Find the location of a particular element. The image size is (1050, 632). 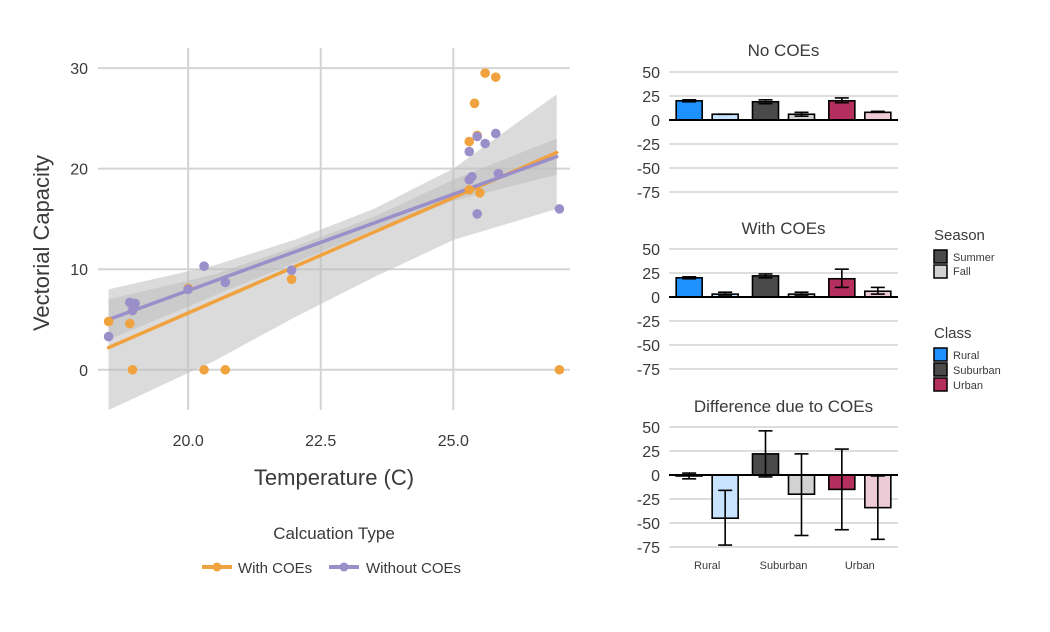

legend-title: Calcuation Type is located at coordinates (334, 533).